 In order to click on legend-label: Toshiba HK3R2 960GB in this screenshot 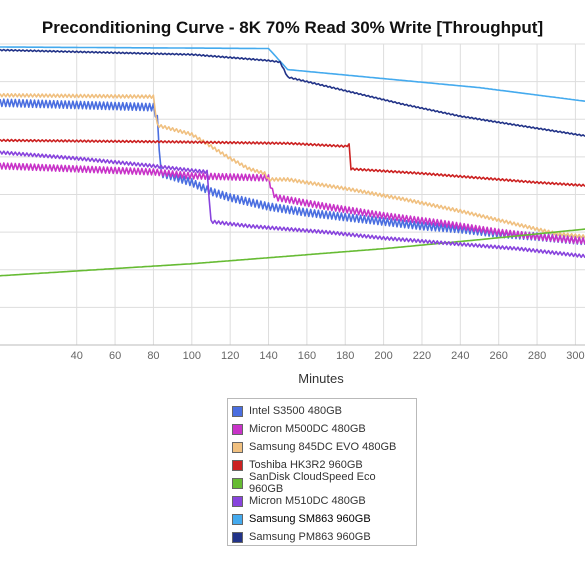, I will do `click(306, 465)`.